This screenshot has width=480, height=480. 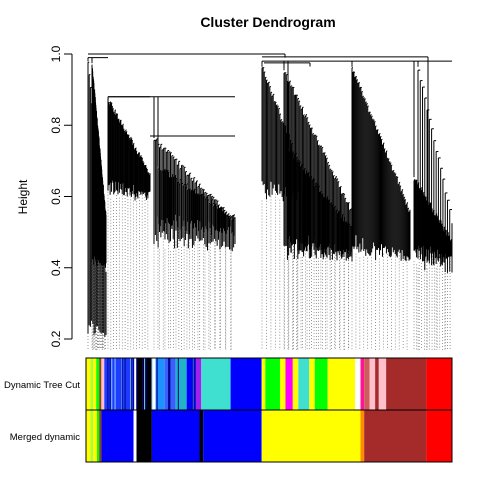 What do you see at coordinates (56, 53) in the screenshot?
I see `y-tick-label: 1.0` at bounding box center [56, 53].